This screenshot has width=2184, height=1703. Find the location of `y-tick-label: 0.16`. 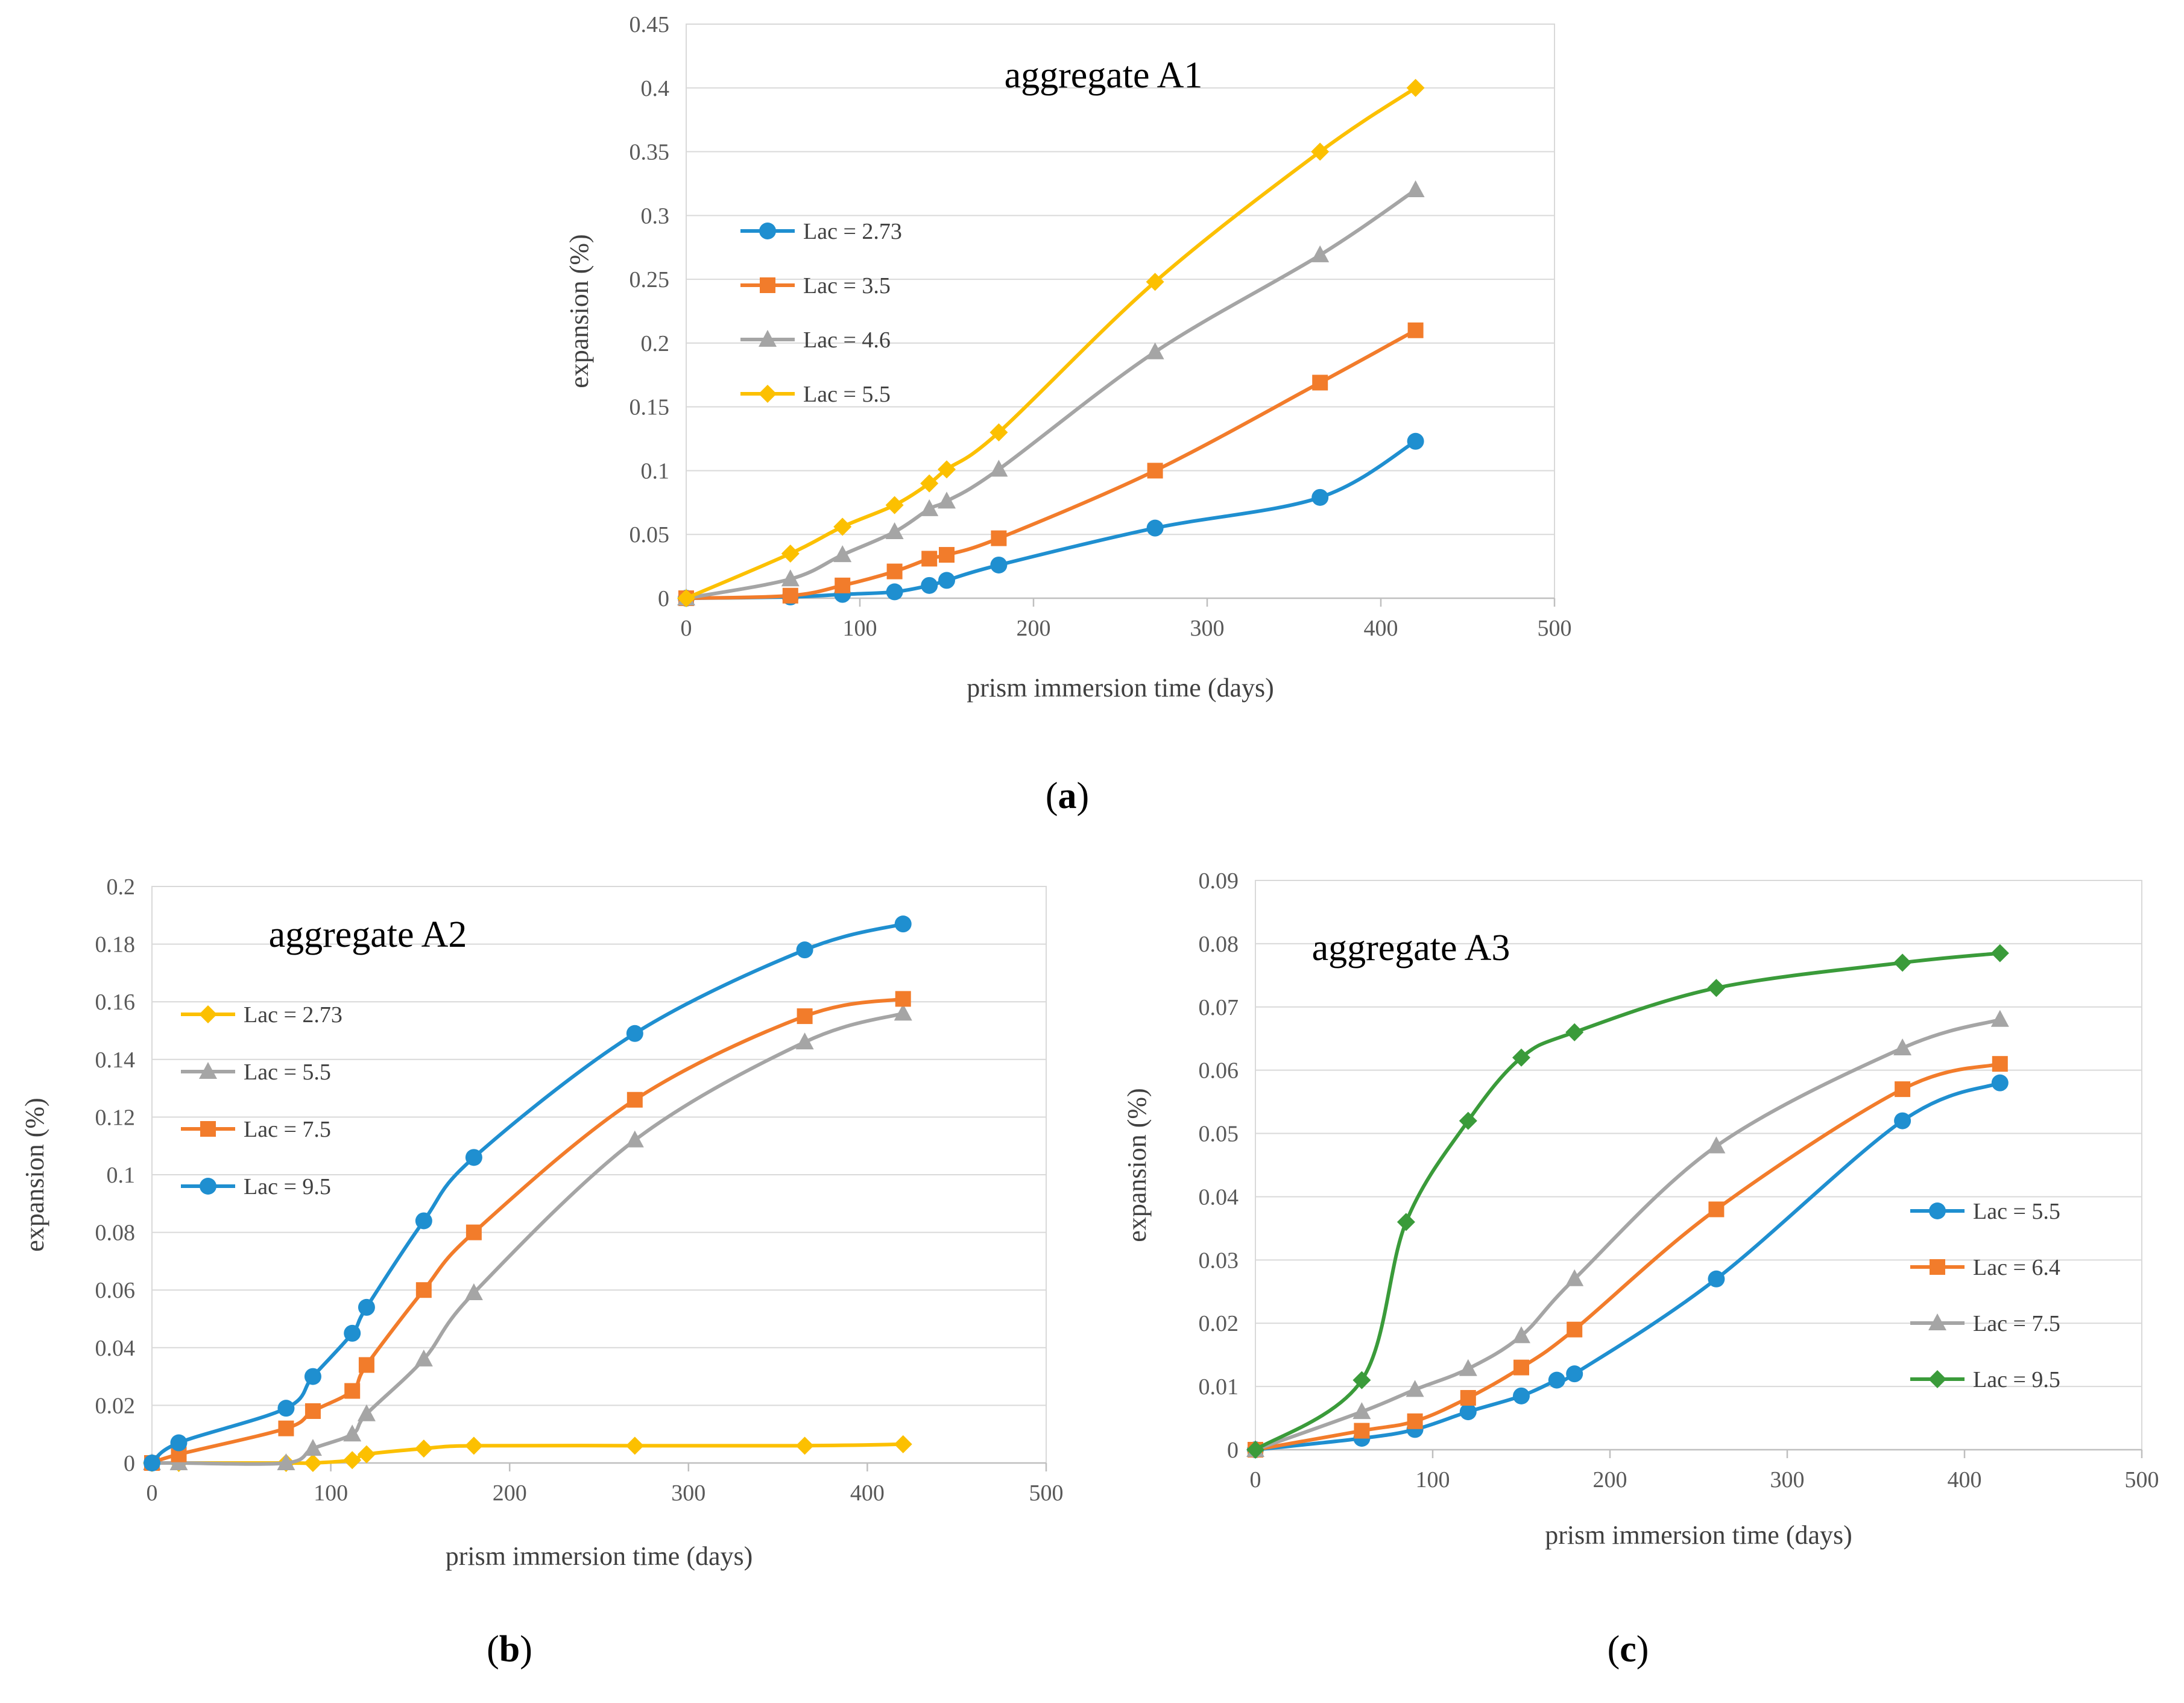

y-tick-label: 0.16 is located at coordinates (116, 1002).